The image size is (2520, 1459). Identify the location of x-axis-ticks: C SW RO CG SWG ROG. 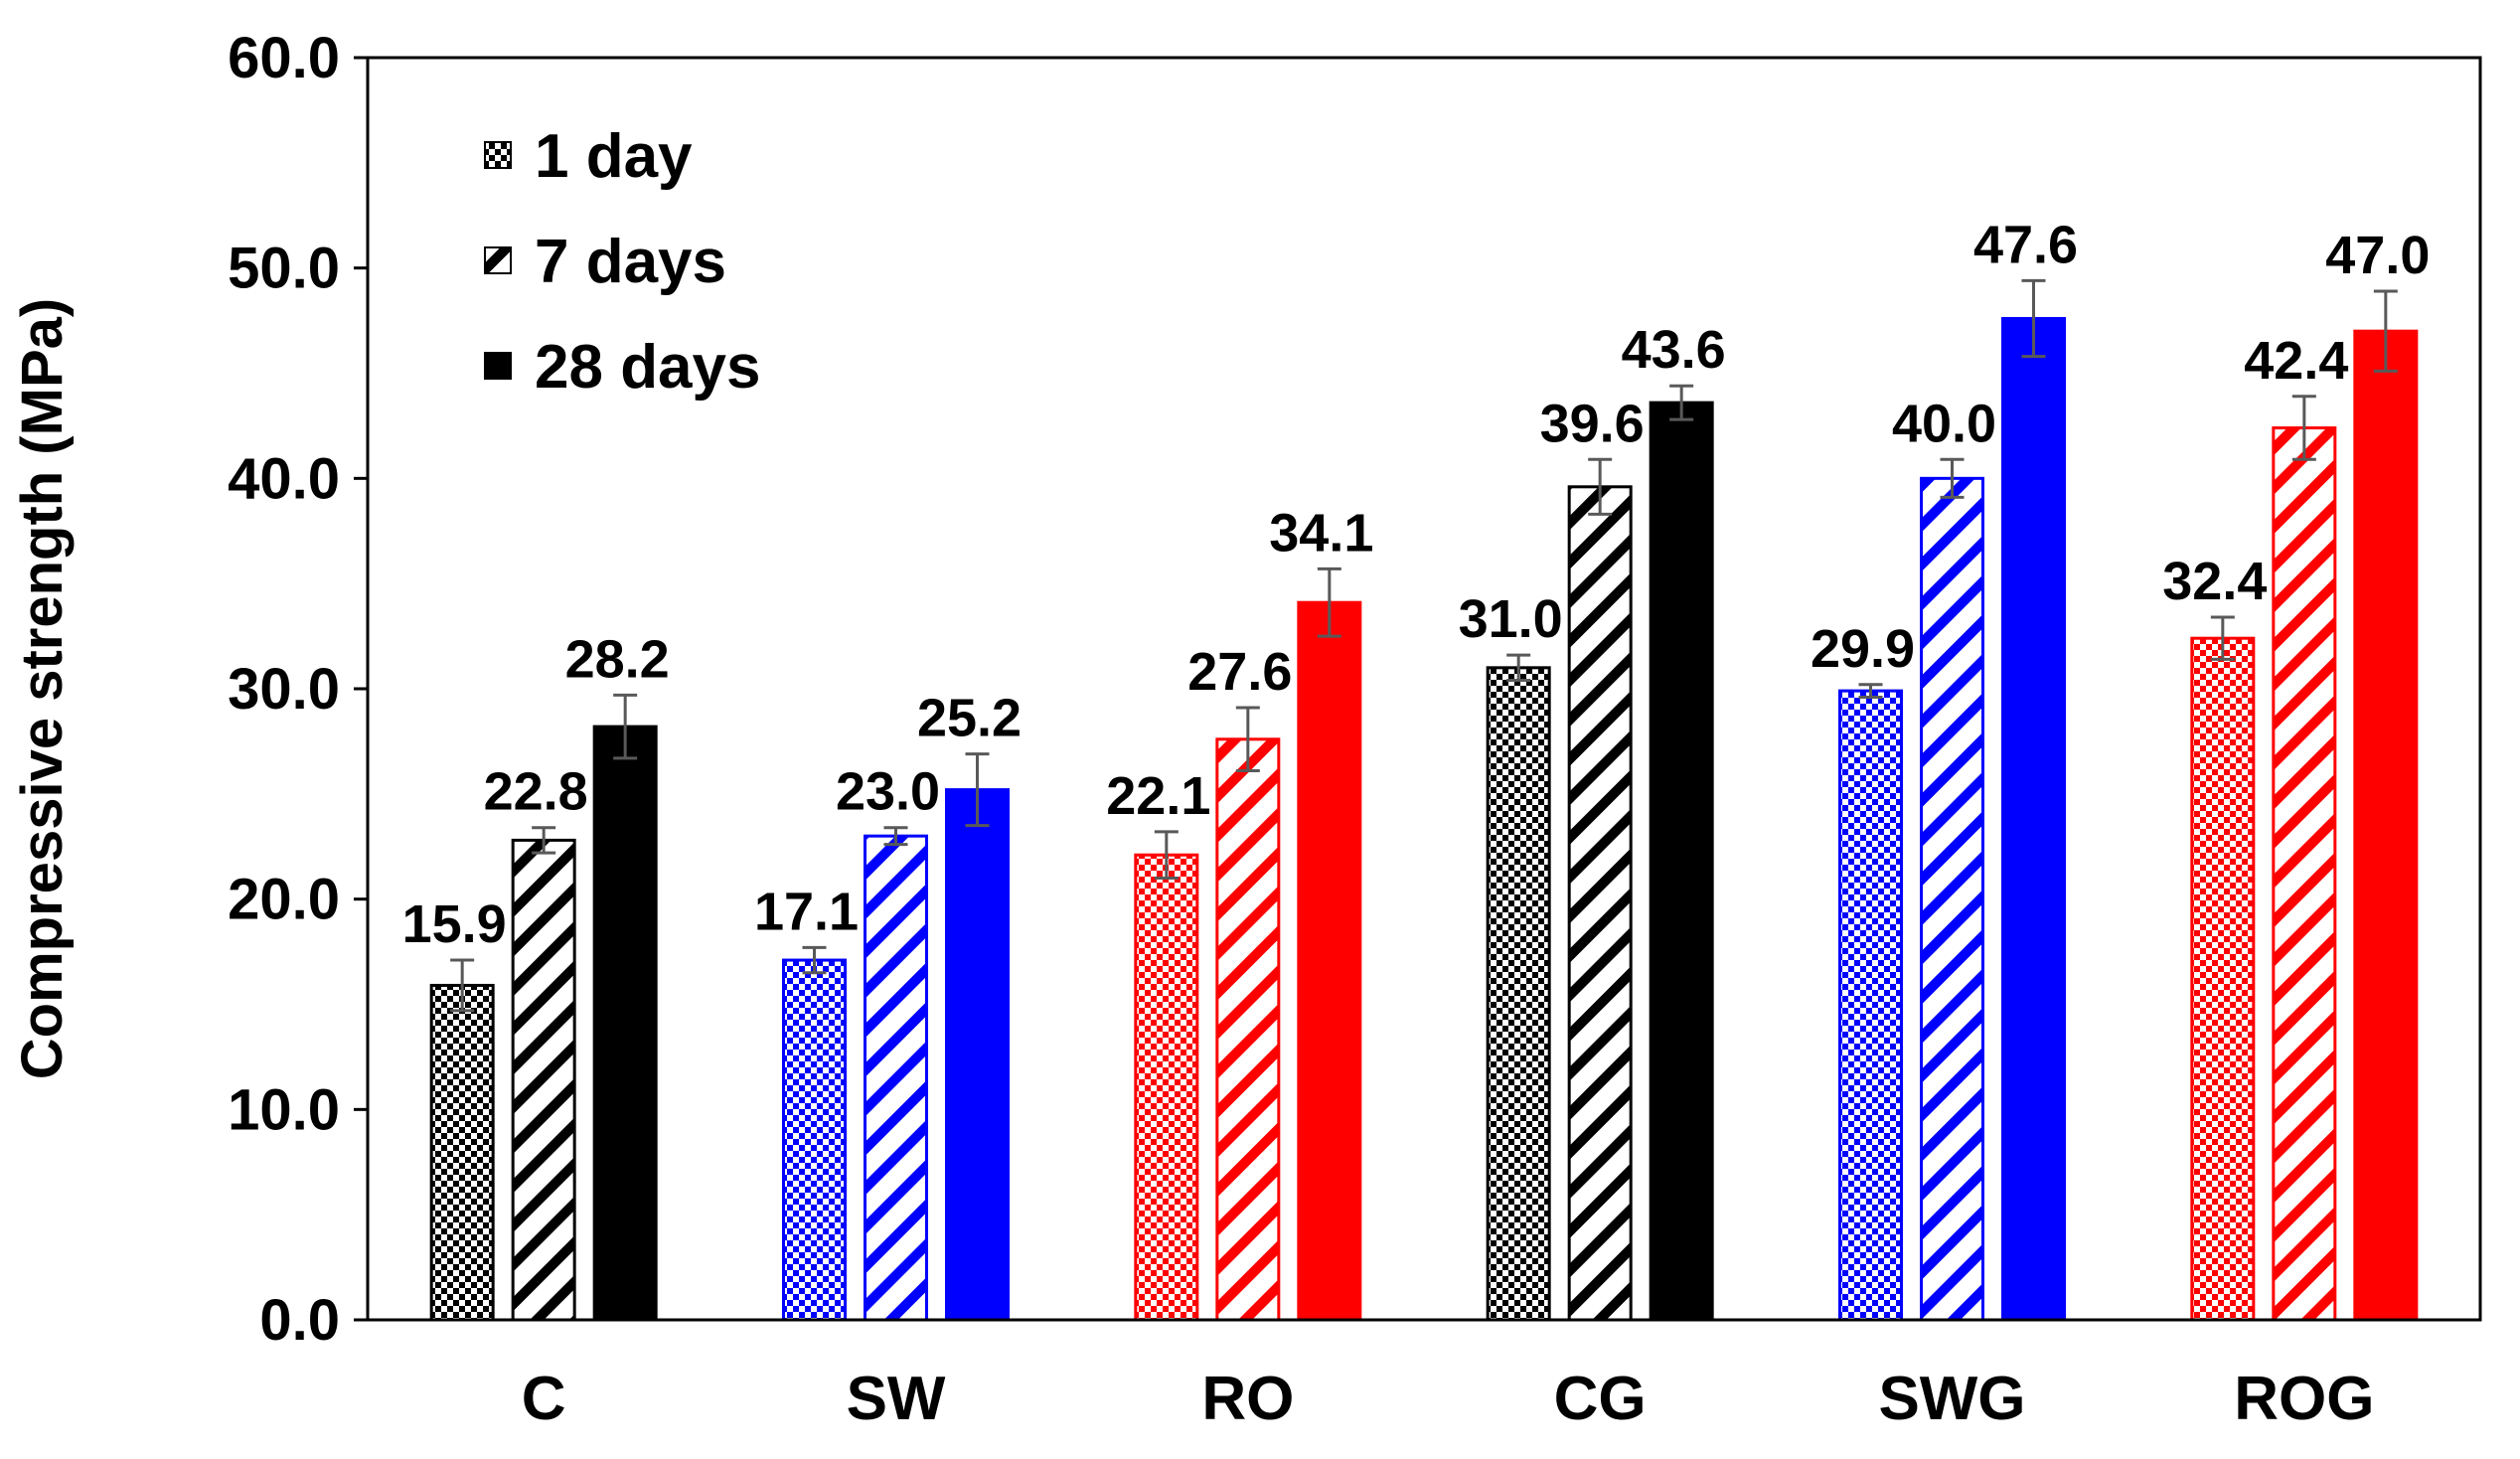
(1448, 1399).